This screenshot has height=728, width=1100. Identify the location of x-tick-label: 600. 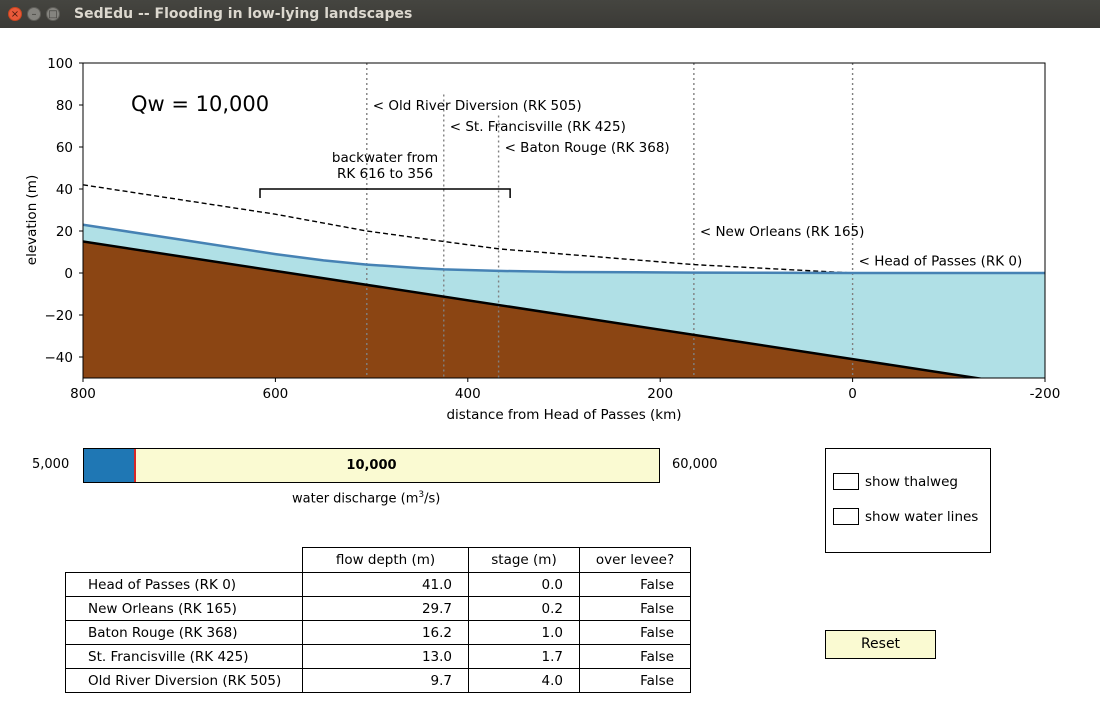
(276, 394).